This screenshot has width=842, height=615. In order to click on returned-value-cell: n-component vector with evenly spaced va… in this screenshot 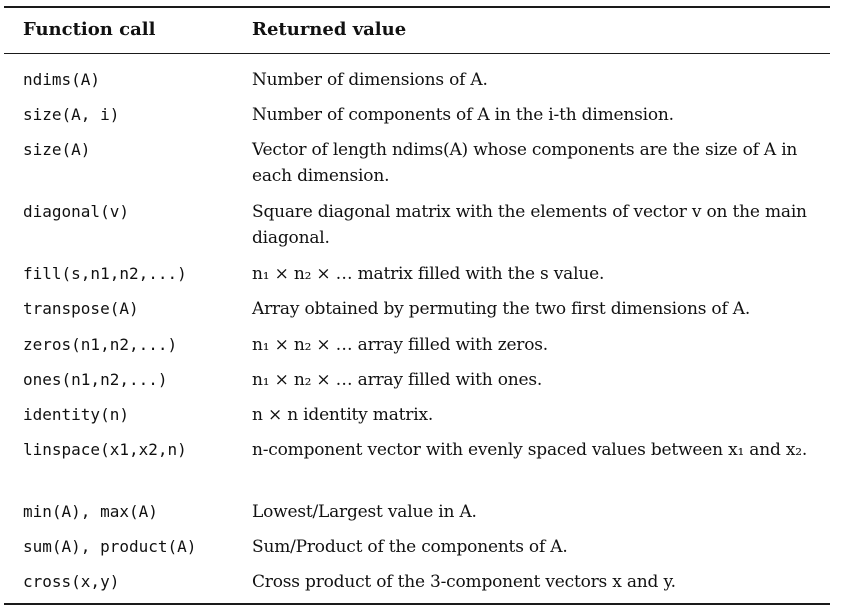, I will do `click(530, 450)`.